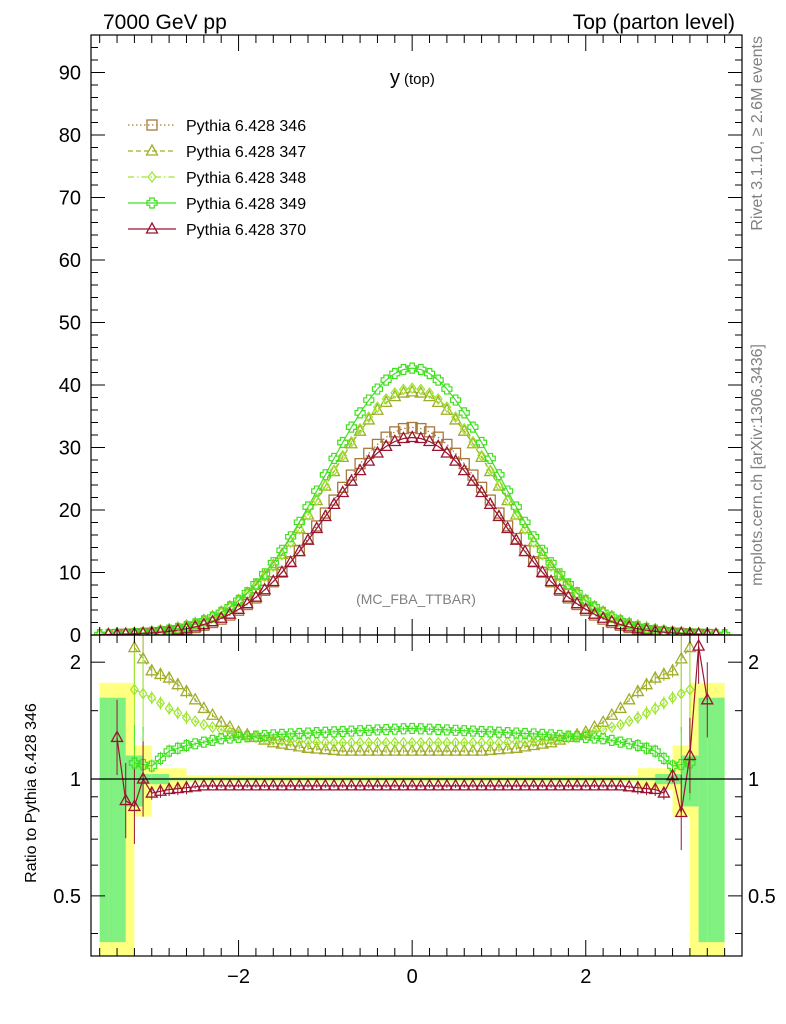 The width and height of the screenshot is (786, 1024). What do you see at coordinates (67, 897) in the screenshot?
I see `ratio-y-tick-label: 0.5` at bounding box center [67, 897].